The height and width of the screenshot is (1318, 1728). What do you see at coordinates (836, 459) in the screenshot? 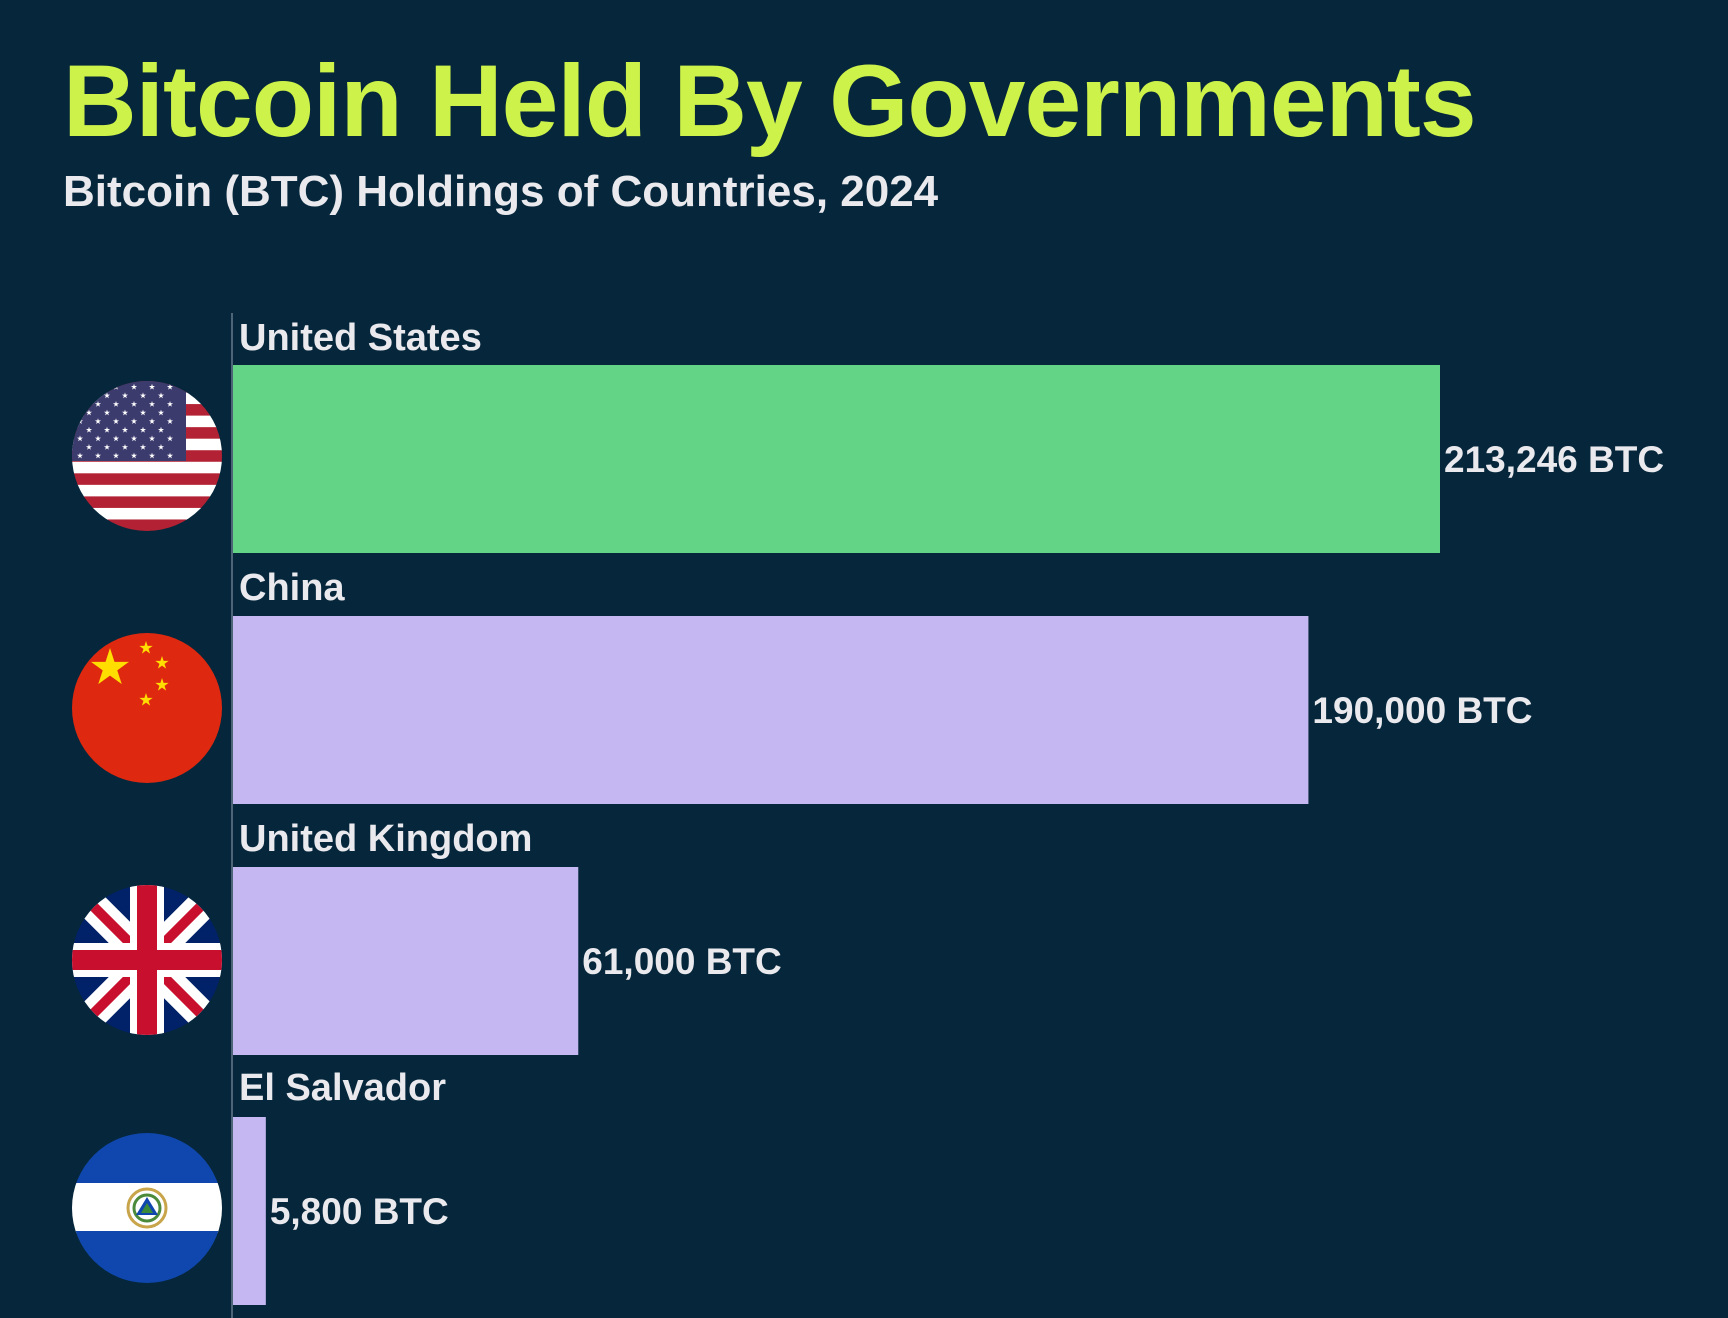
I see `bar-united-states` at bounding box center [836, 459].